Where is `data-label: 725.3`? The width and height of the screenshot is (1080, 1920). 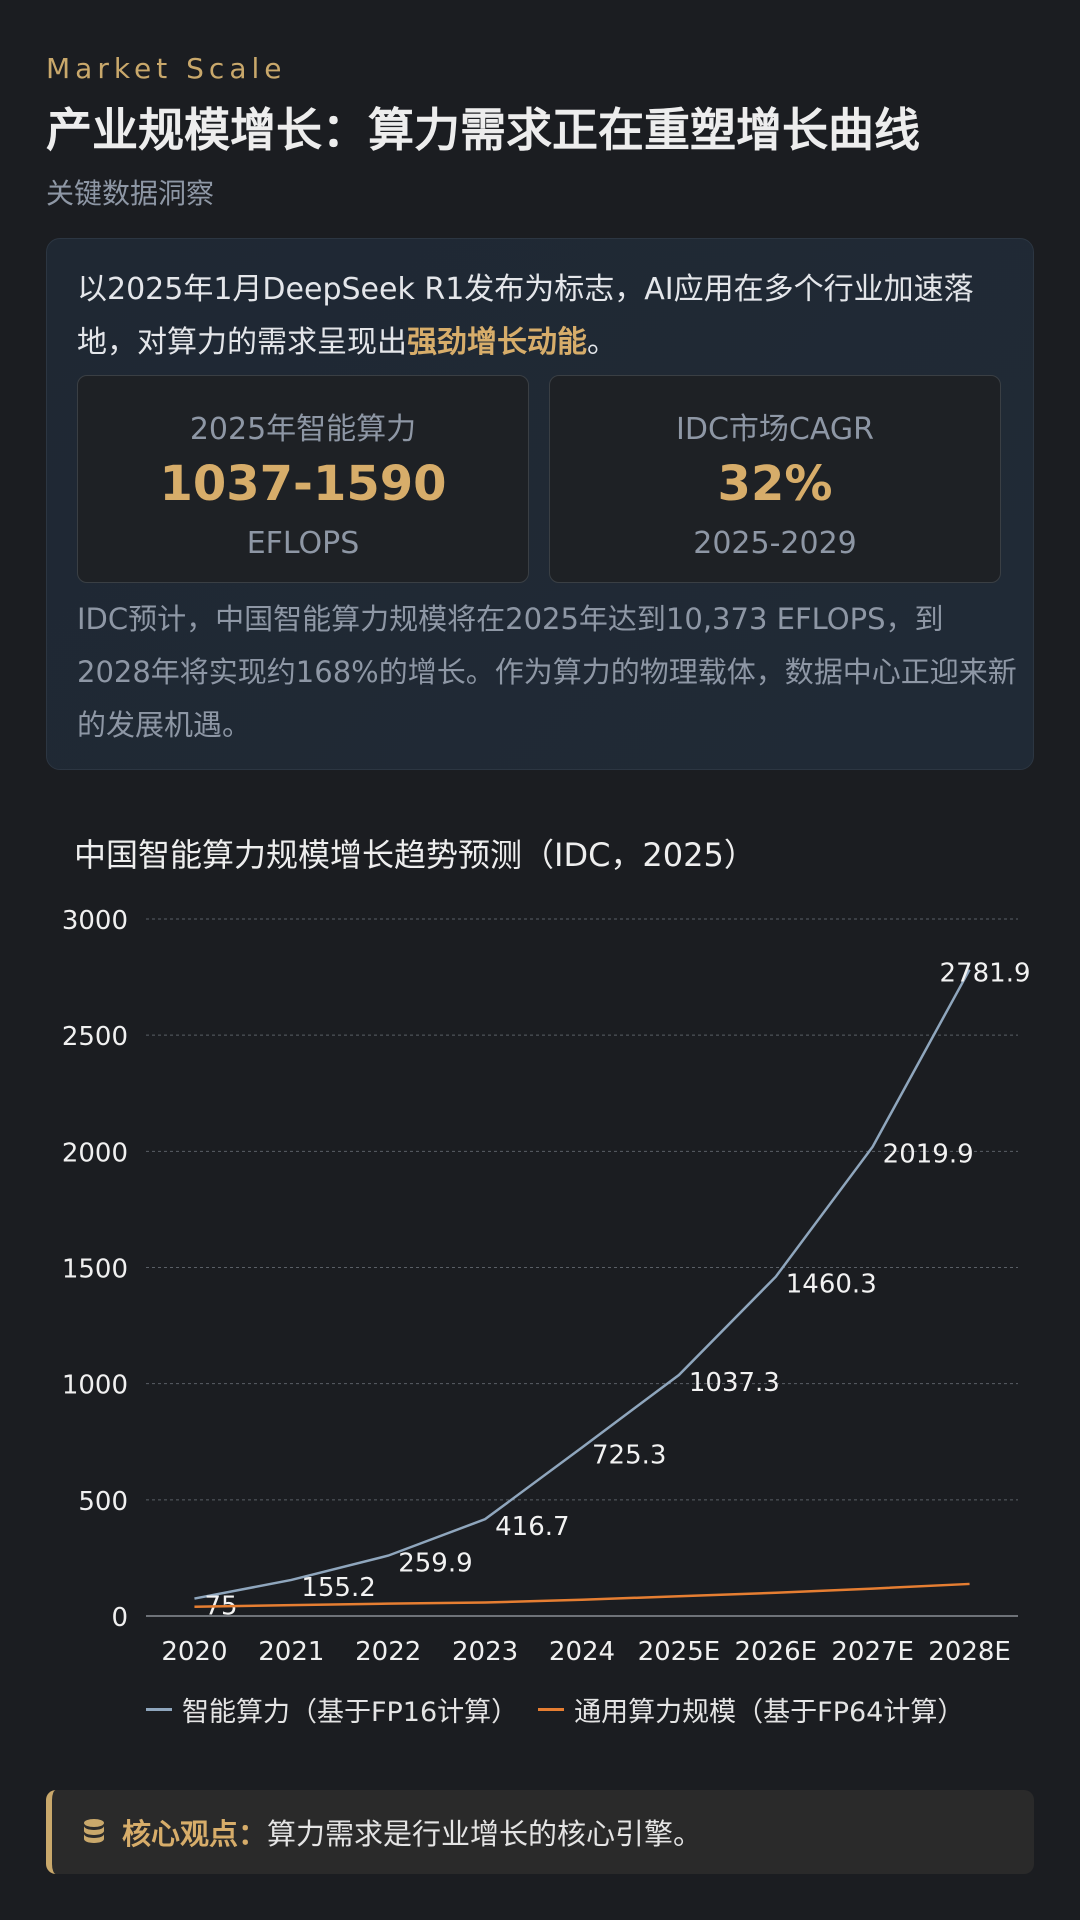
data-label: 725.3 is located at coordinates (629, 1455).